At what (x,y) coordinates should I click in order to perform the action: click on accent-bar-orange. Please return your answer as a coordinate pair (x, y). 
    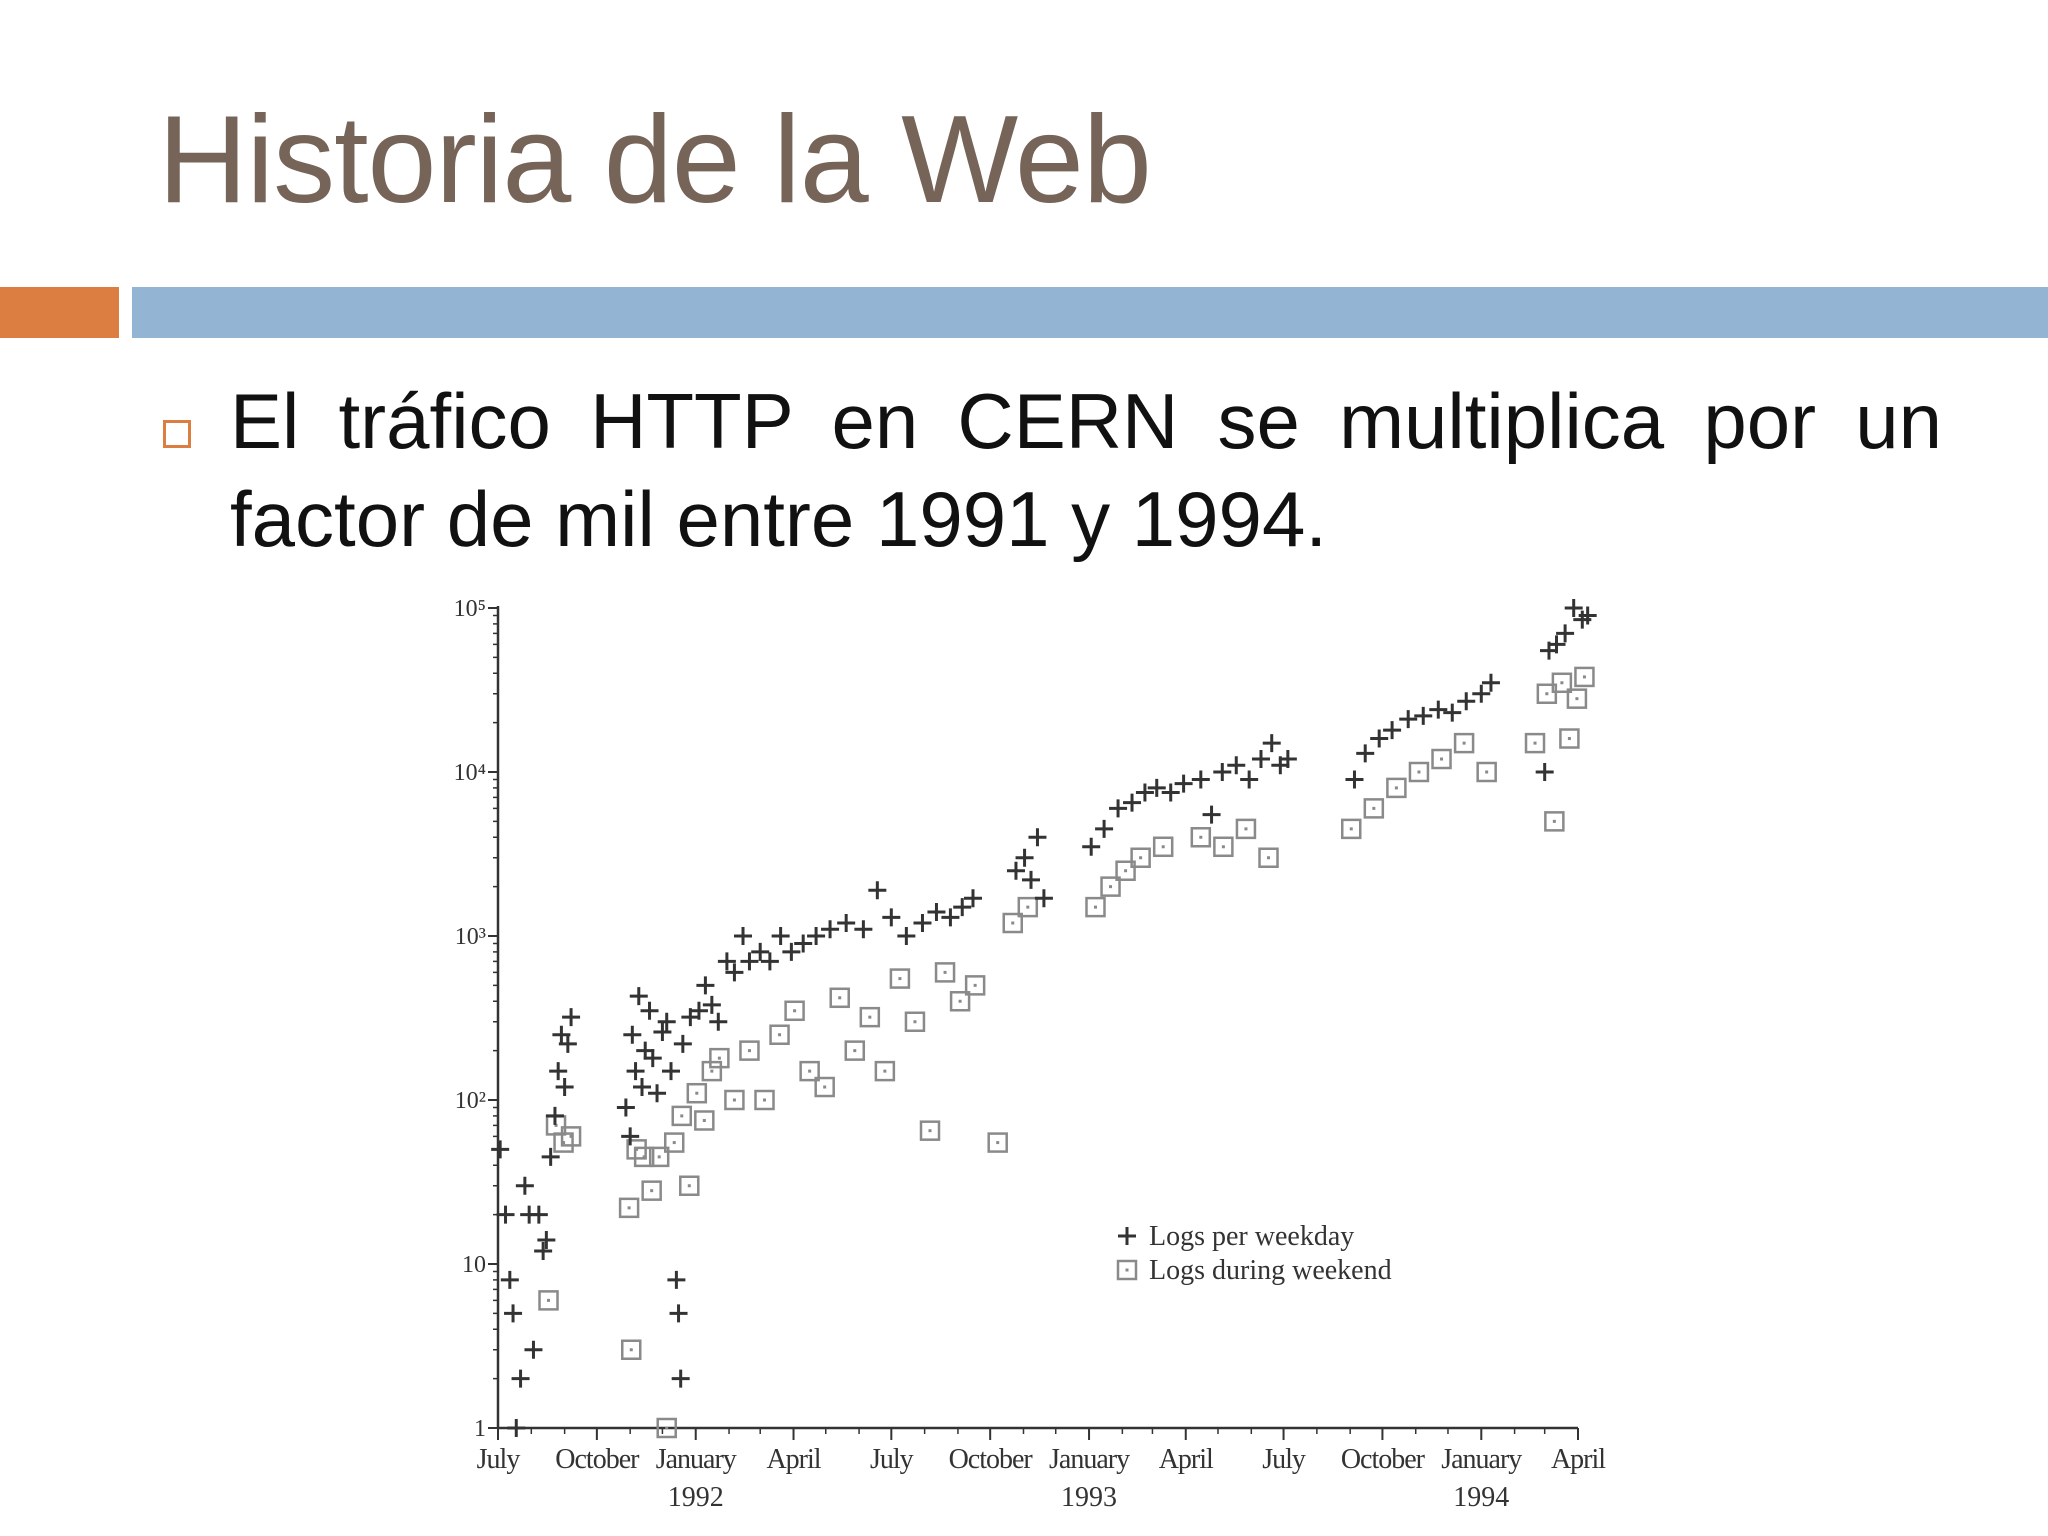
    Looking at the image, I should click on (59, 312).